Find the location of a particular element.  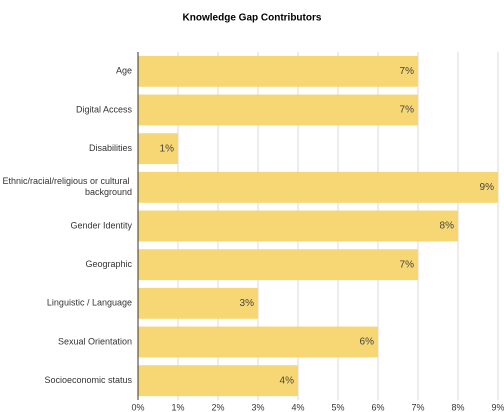

y-tick-label: Gender Identity is located at coordinates (101, 225).